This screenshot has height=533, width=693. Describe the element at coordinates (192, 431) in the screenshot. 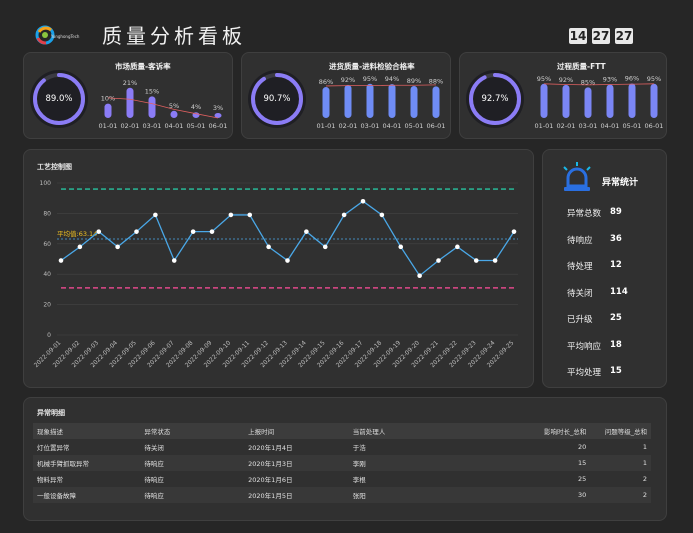

I see `column-header: 异常状态` at that location.